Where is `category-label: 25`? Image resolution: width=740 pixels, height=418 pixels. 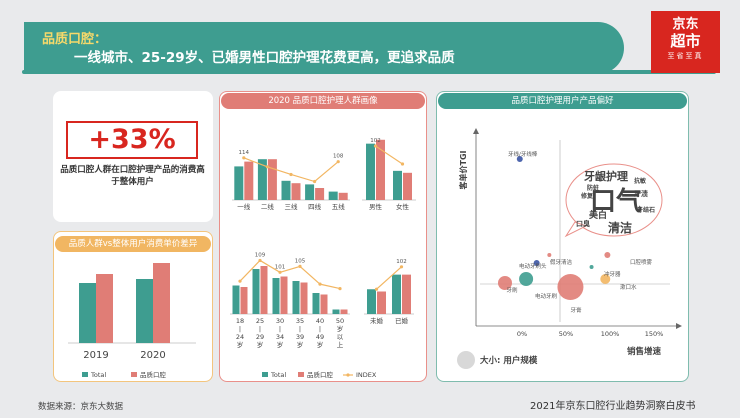 category-label: 25 is located at coordinates (260, 321).